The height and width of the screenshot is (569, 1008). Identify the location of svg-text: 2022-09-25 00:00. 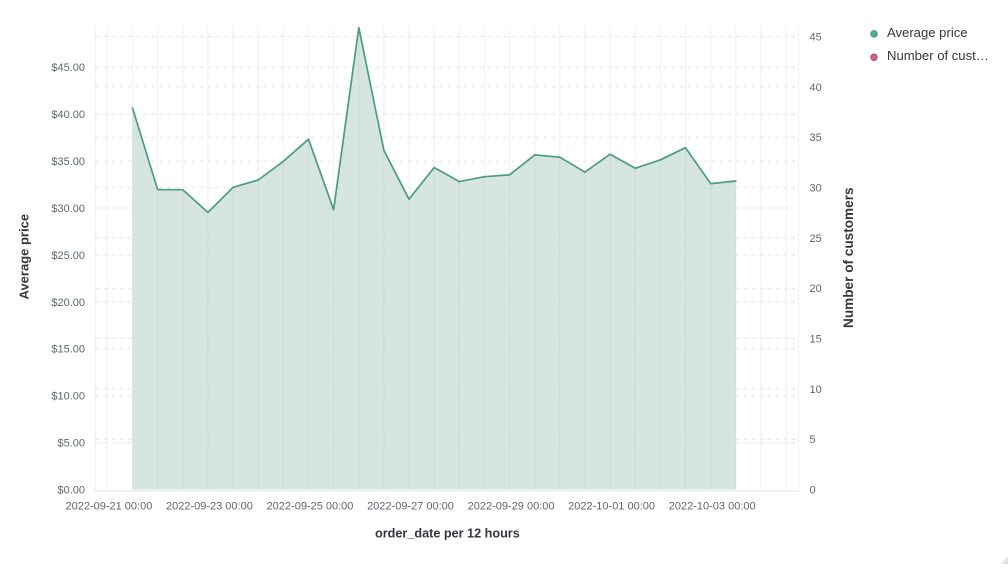
(310, 507).